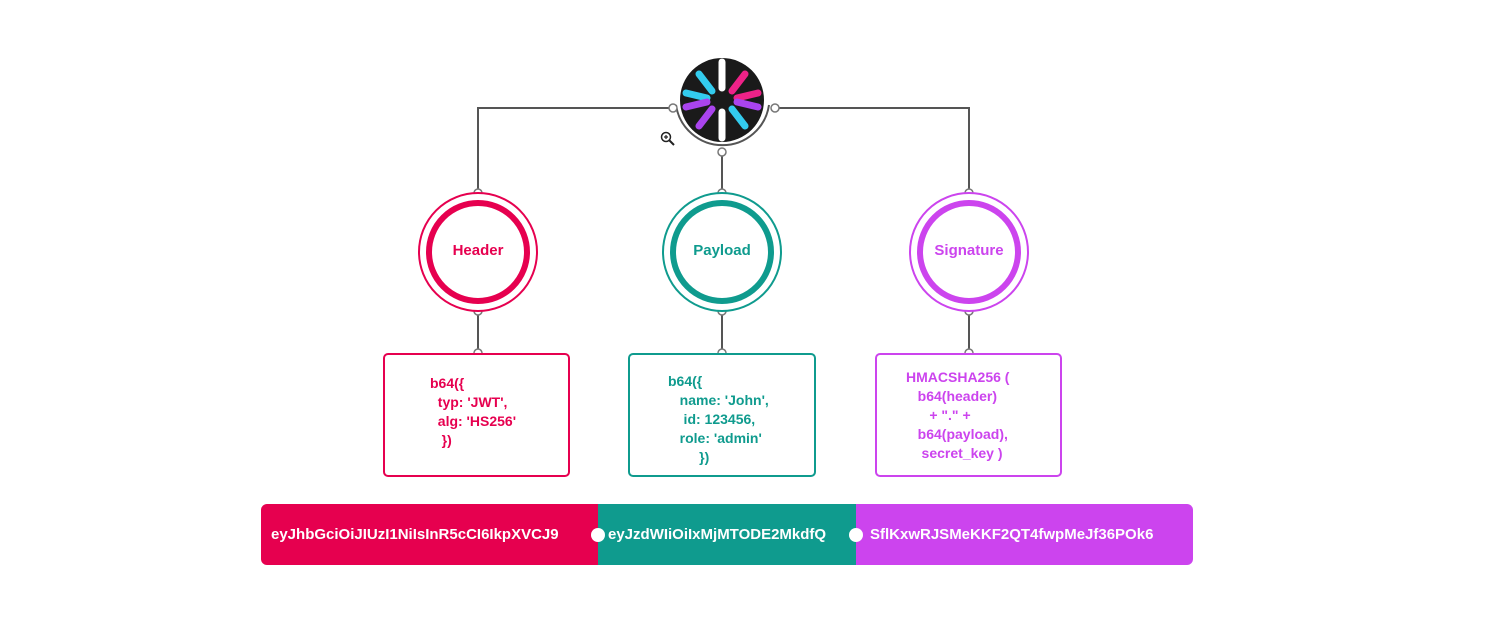  I want to click on header-label: Header, so click(478, 250).